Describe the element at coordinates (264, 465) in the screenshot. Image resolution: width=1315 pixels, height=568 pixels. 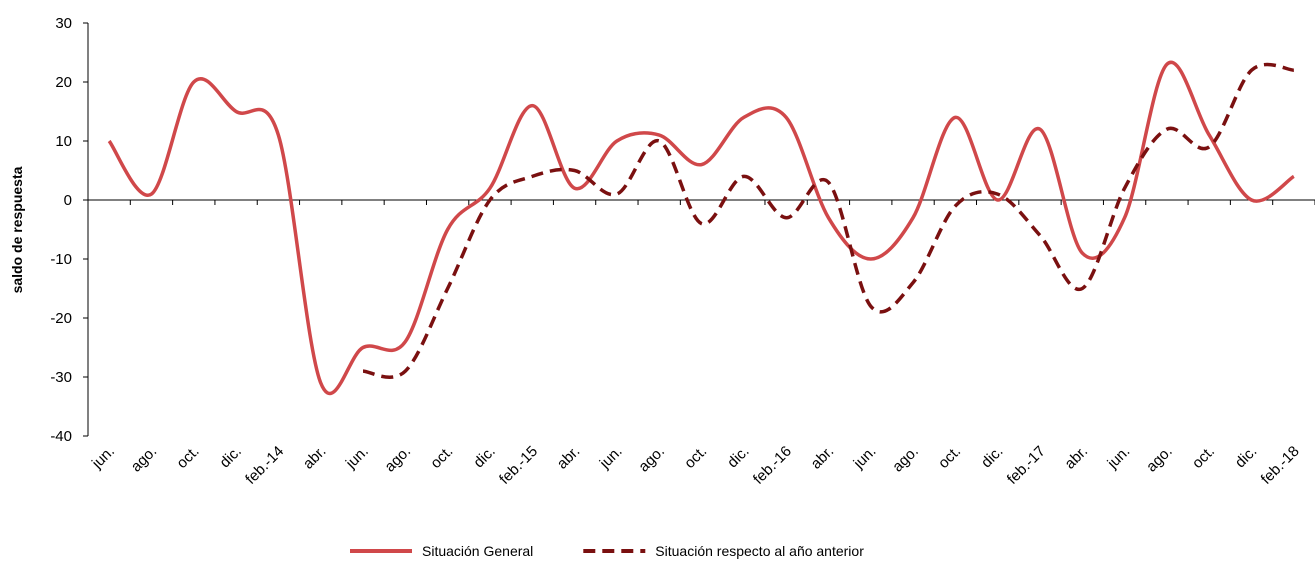
I see `x-tick-label: feb.-14` at that location.